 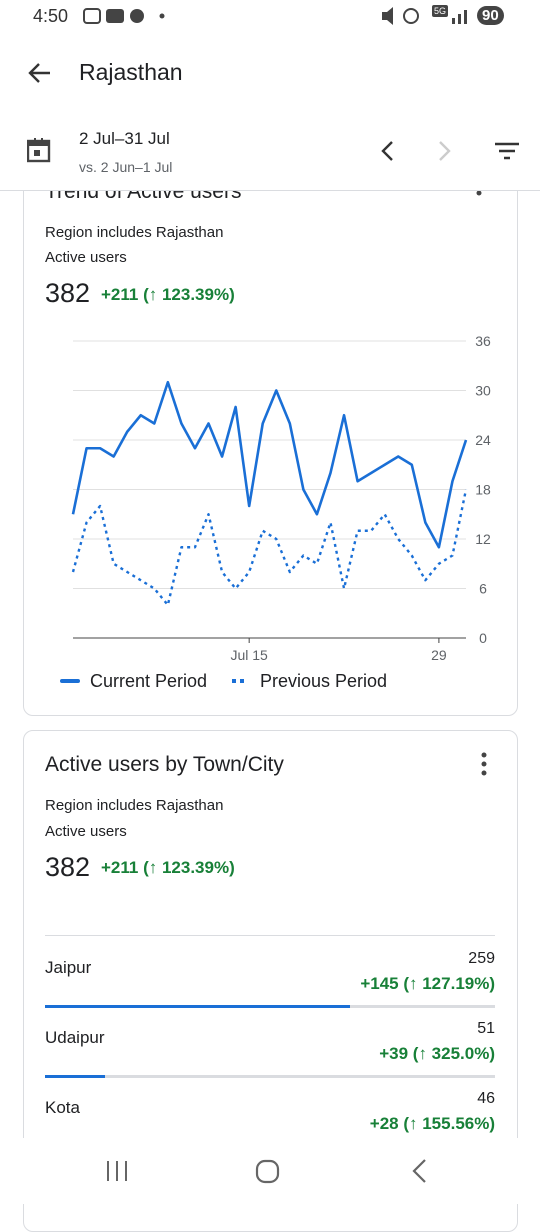 I want to click on nav-bar, so click(x=270, y=1171).